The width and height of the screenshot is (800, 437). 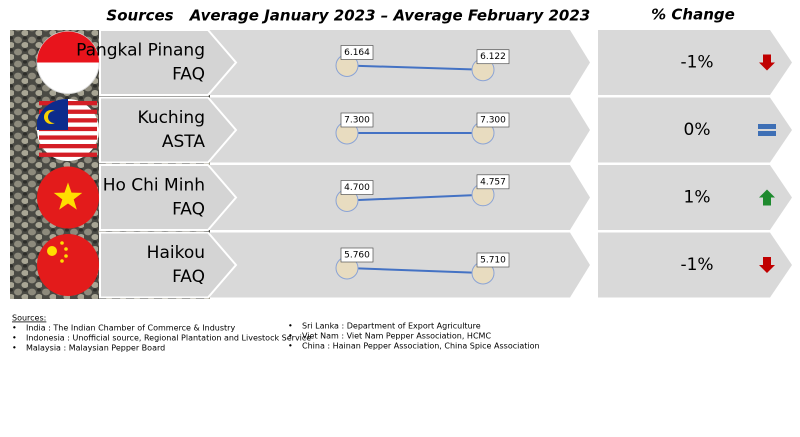 What do you see at coordinates (183, 142) in the screenshot?
I see `grade: ASTA` at bounding box center [183, 142].